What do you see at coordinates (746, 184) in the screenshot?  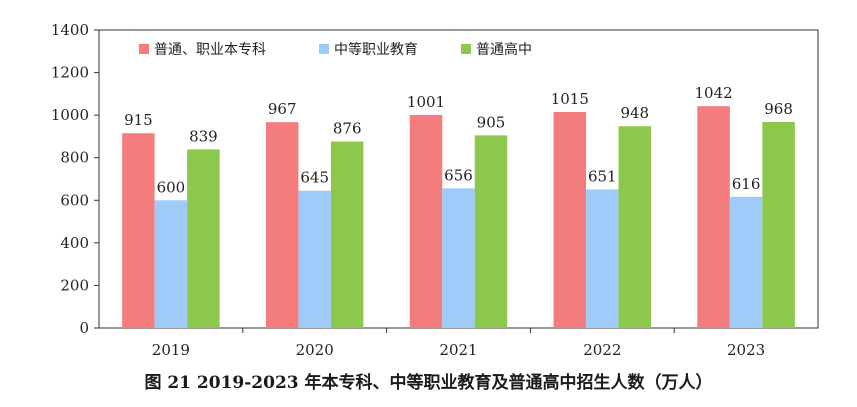 I see `bar-value-label: 616` at bounding box center [746, 184].